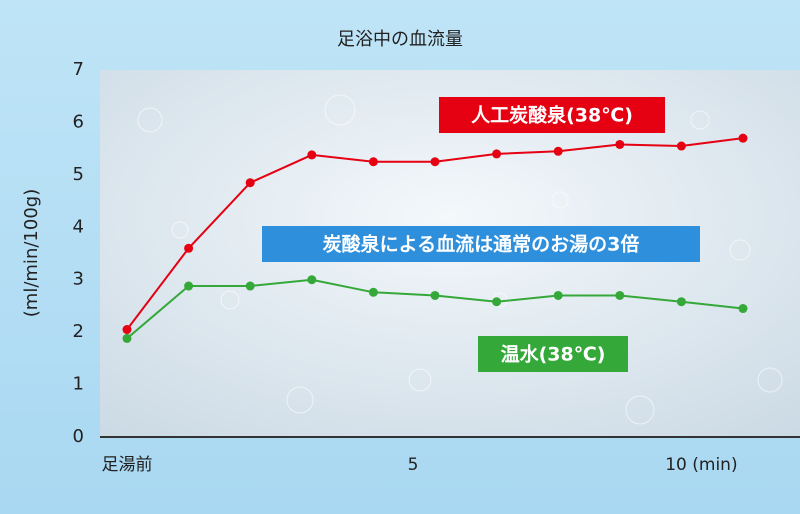 The image size is (800, 514). Describe the element at coordinates (78, 279) in the screenshot. I see `y-tick-label: 3` at that location.